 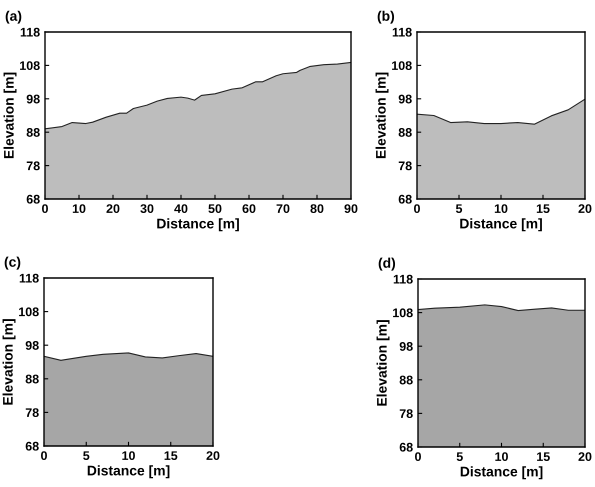 What do you see at coordinates (387, 264) in the screenshot?
I see `chart-title: (d)` at bounding box center [387, 264].